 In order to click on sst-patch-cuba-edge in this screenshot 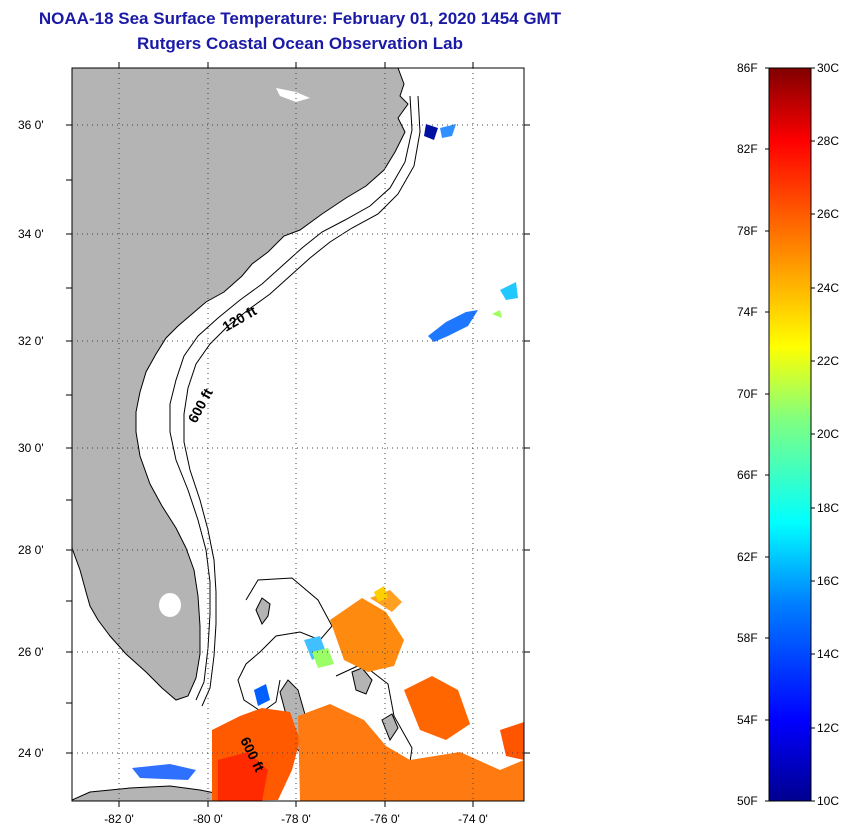, I will do `click(164, 772)`.